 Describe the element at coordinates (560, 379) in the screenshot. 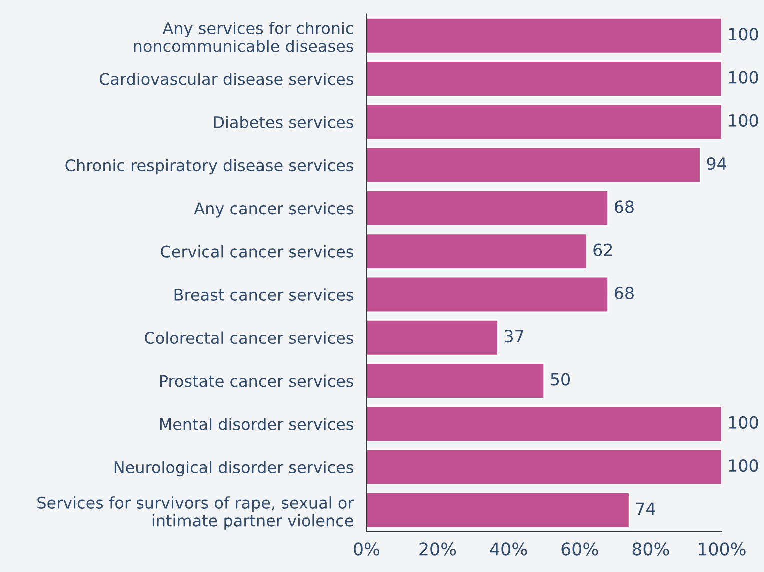

I see `data-label: 50` at that location.